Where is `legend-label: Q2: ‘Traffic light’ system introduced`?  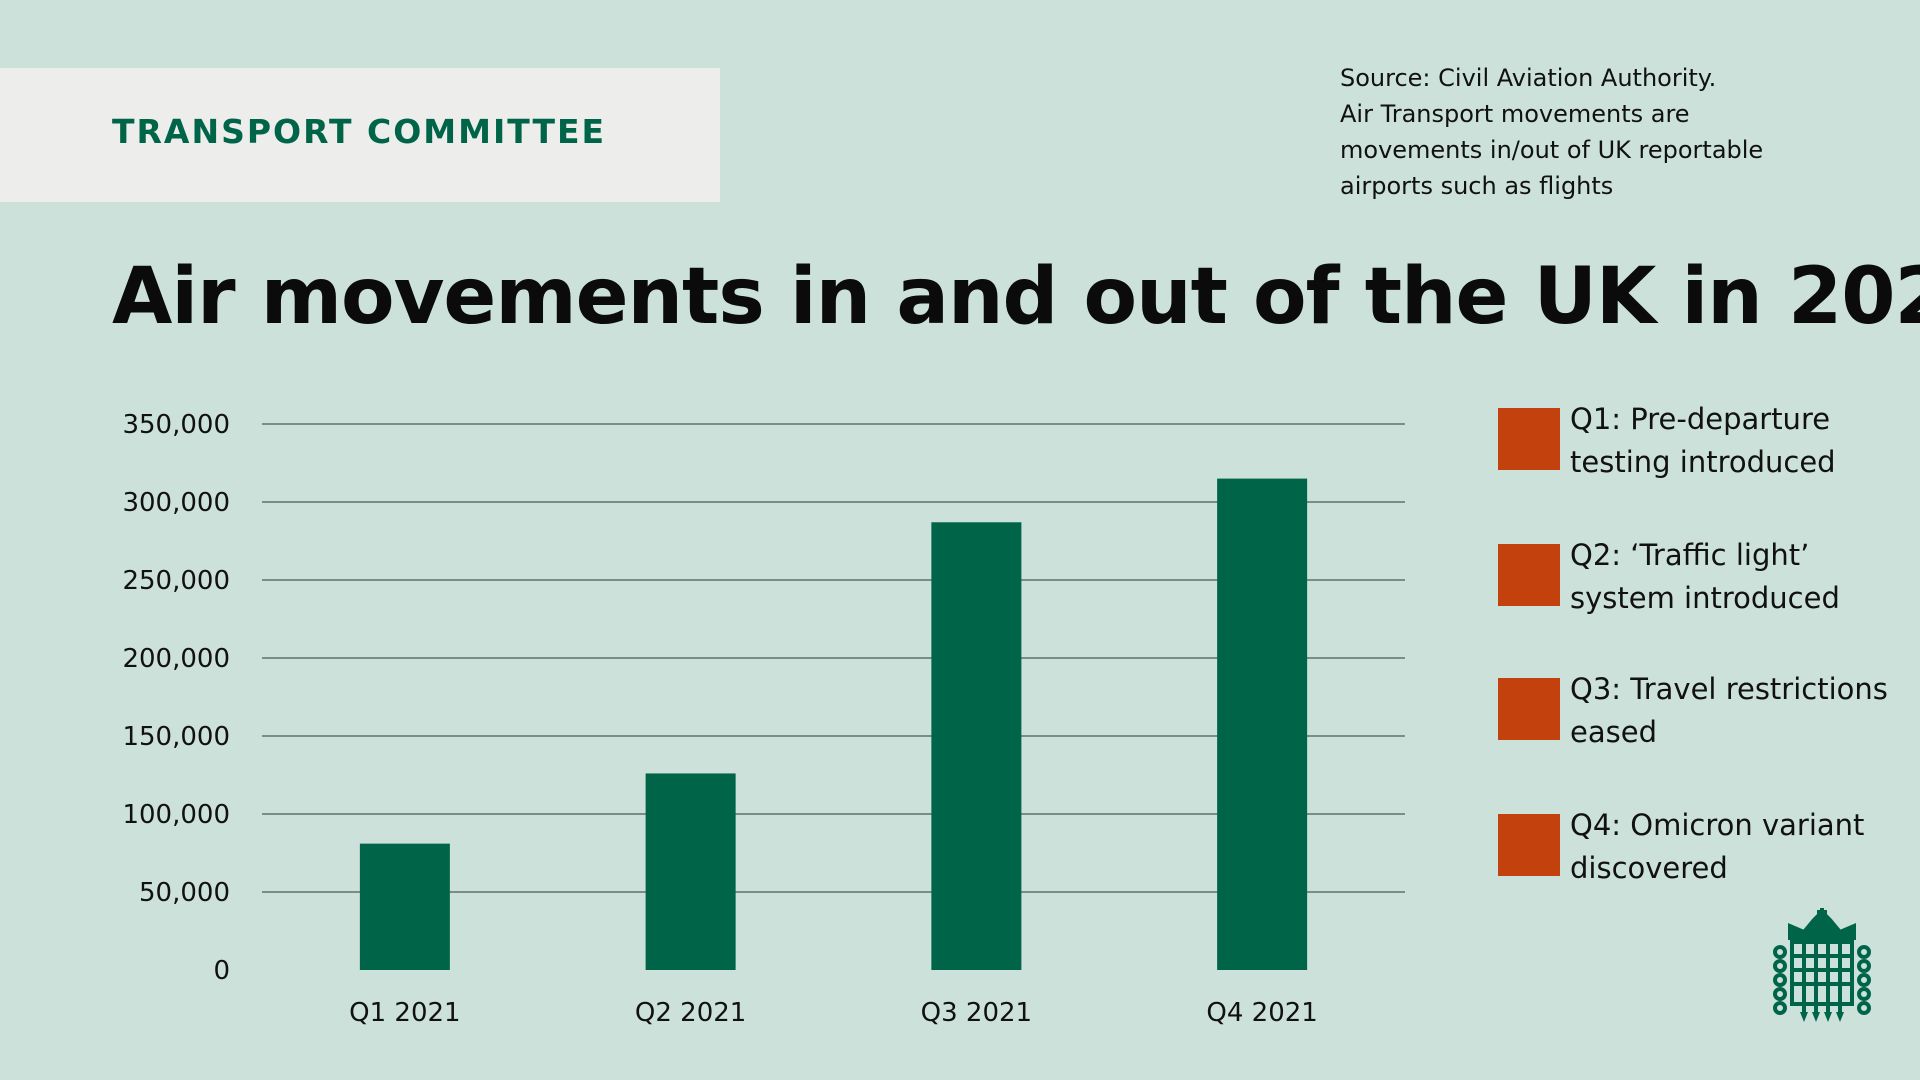 legend-label: Q2: ‘Traffic light’ system introduced is located at coordinates (1705, 576).